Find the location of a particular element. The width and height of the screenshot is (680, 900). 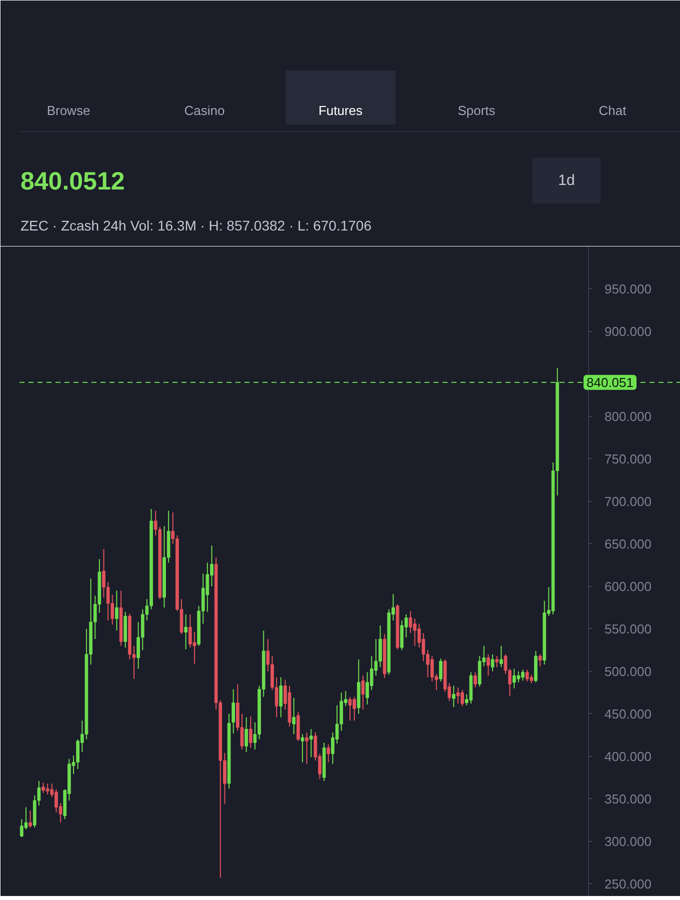

y-tick-label: 600.000 is located at coordinates (628, 586).